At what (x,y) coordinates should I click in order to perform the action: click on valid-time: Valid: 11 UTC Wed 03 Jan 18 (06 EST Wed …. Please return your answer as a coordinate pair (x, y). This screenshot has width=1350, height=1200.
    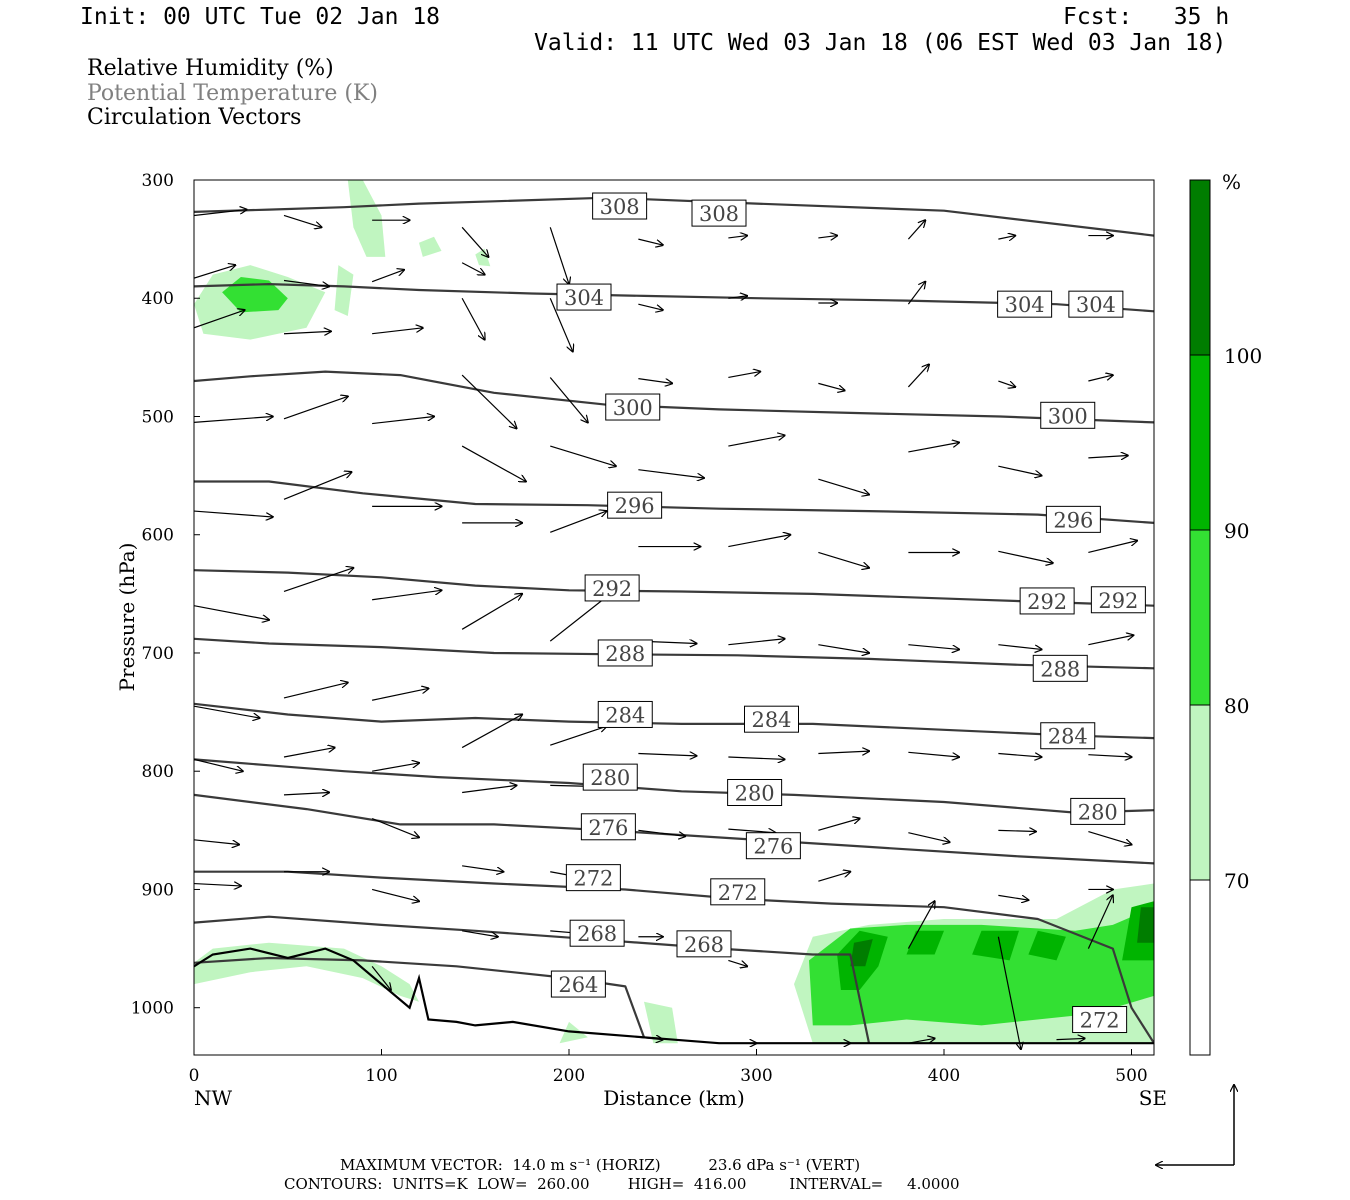
    Looking at the image, I should click on (880, 43).